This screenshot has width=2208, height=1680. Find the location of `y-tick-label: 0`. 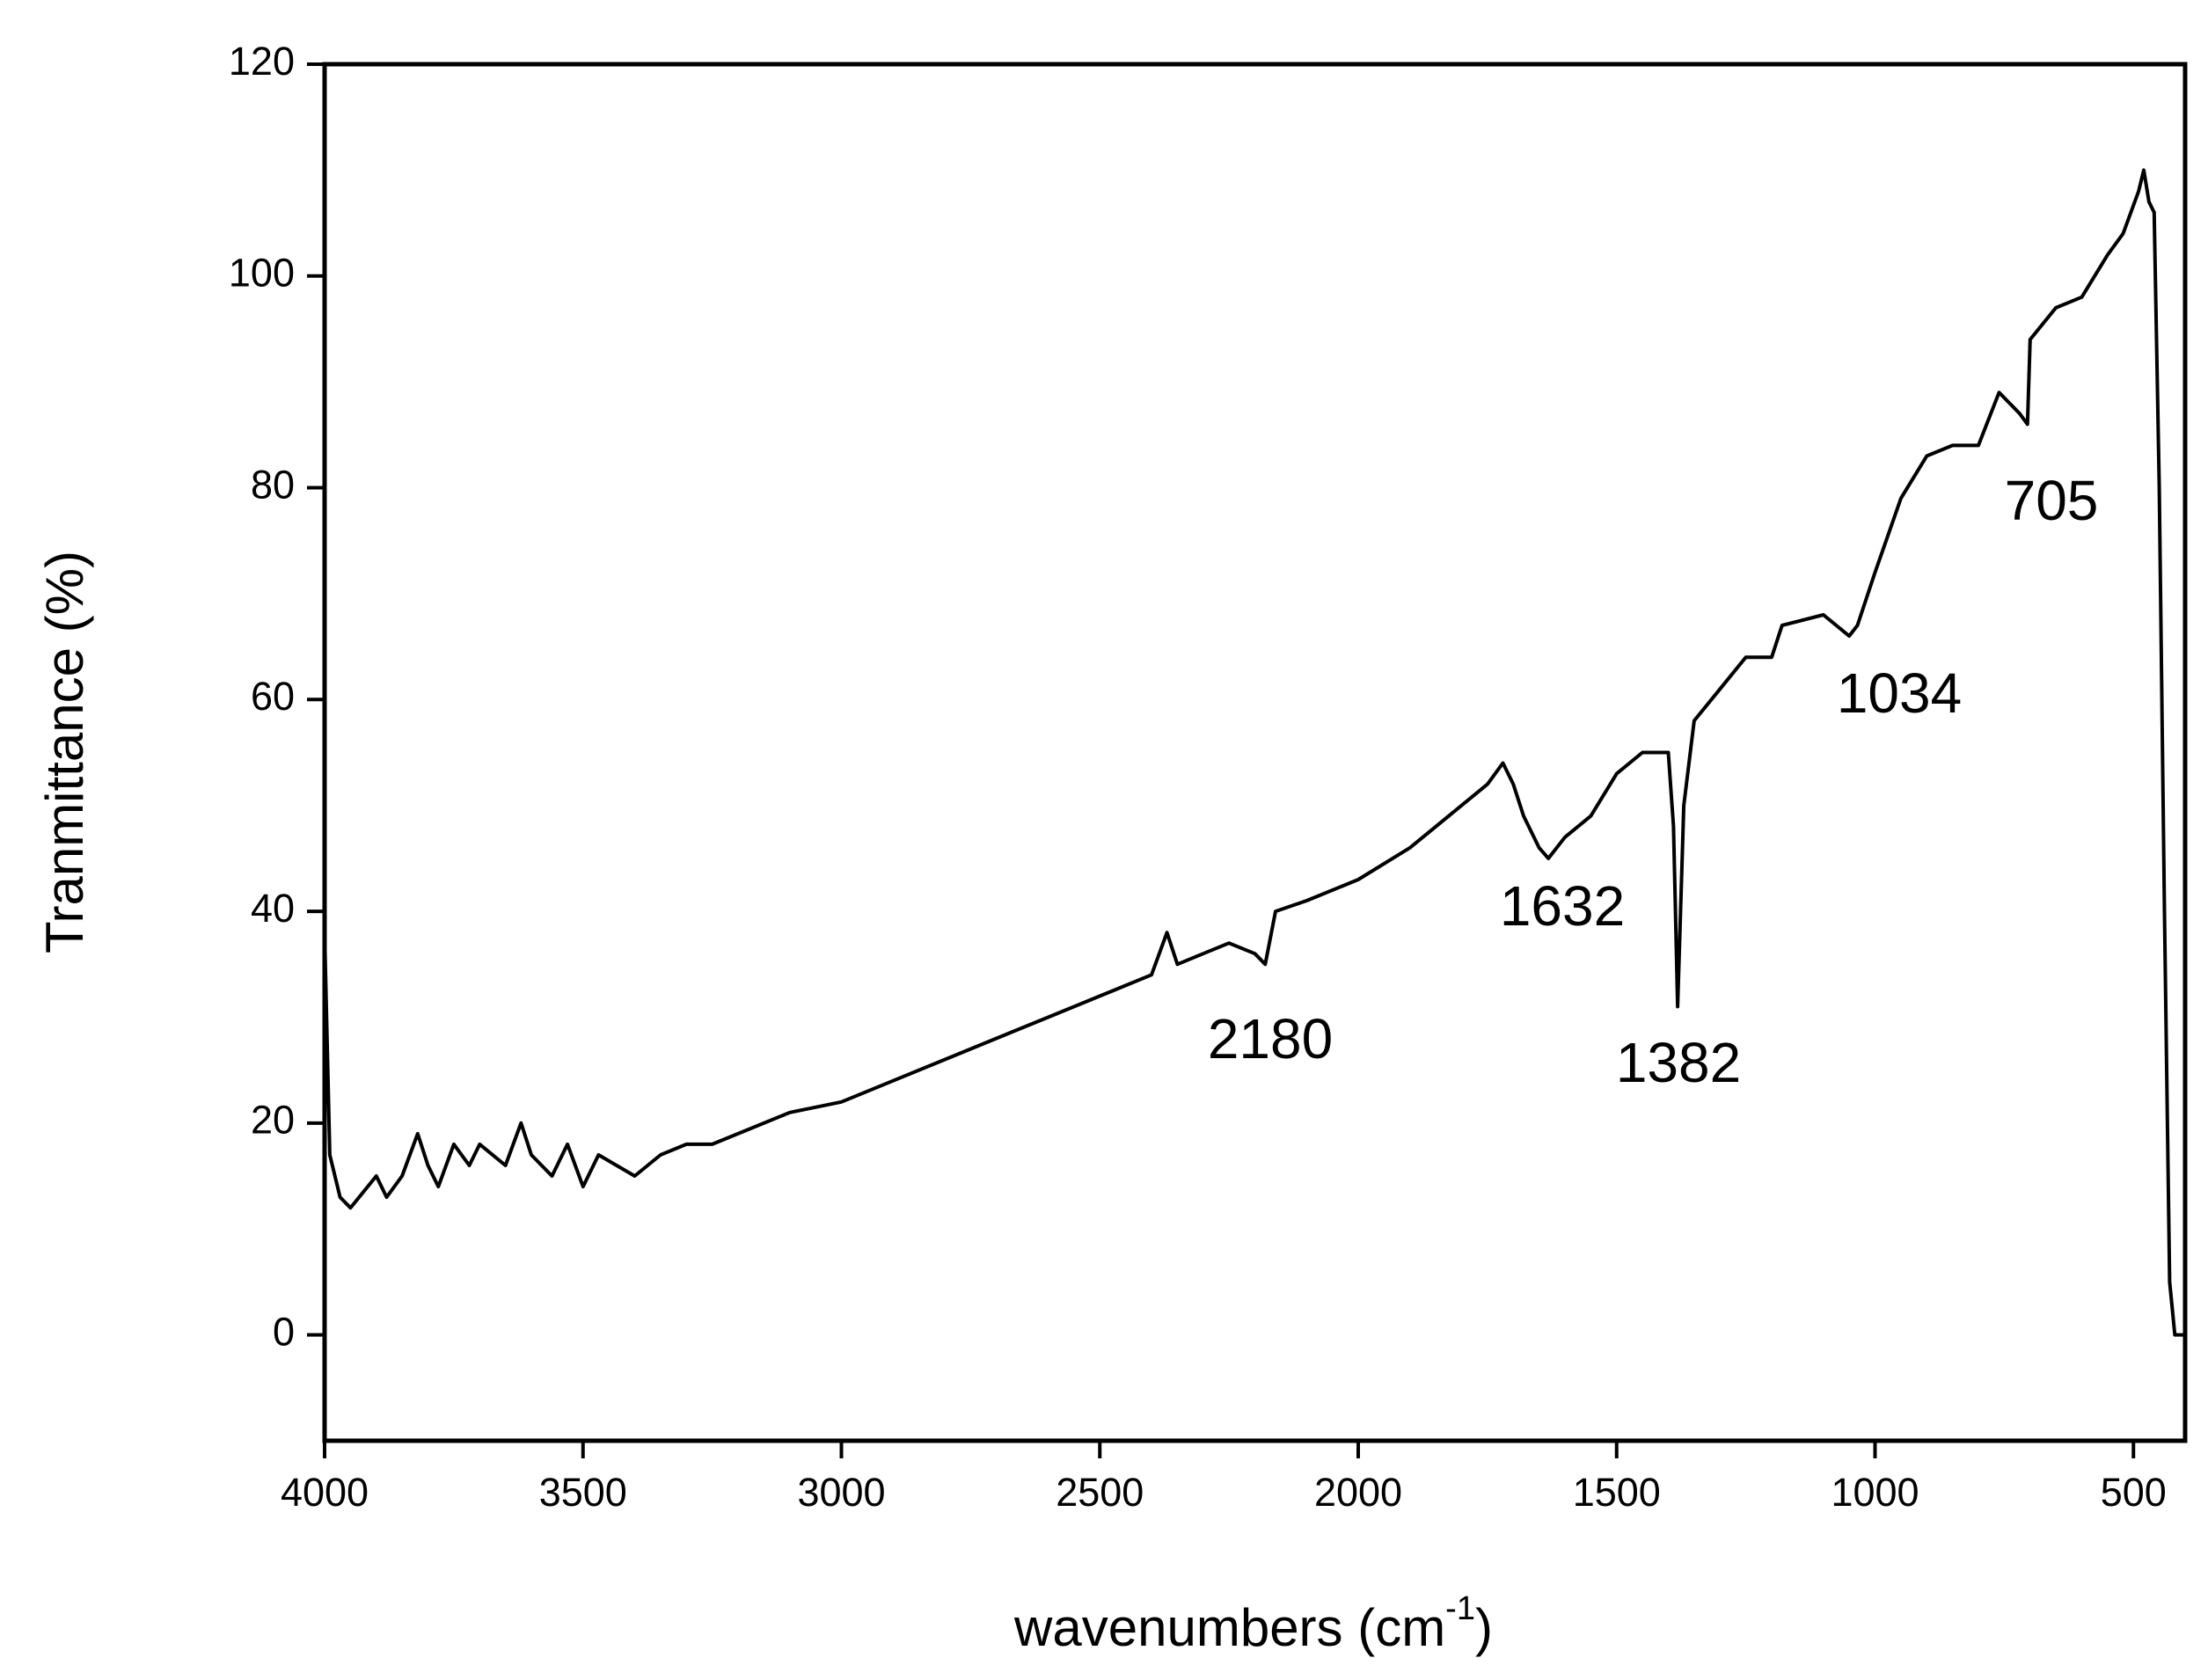

y-tick-label: 0 is located at coordinates (284, 1332).